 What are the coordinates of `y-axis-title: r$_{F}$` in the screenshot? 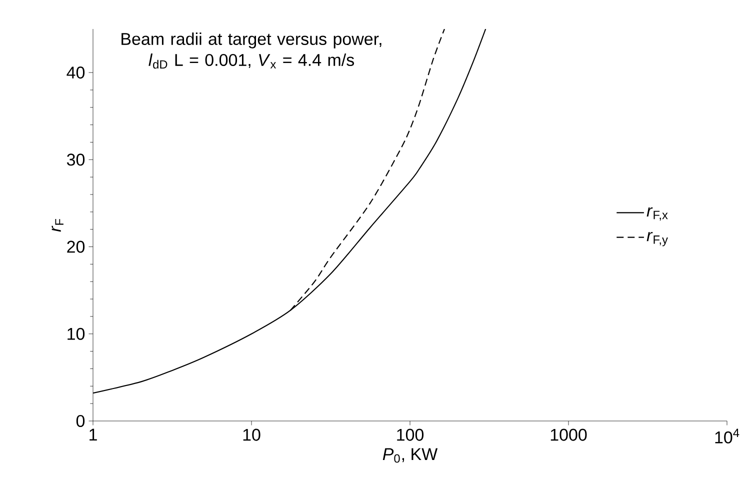 It's located at (58, 225).